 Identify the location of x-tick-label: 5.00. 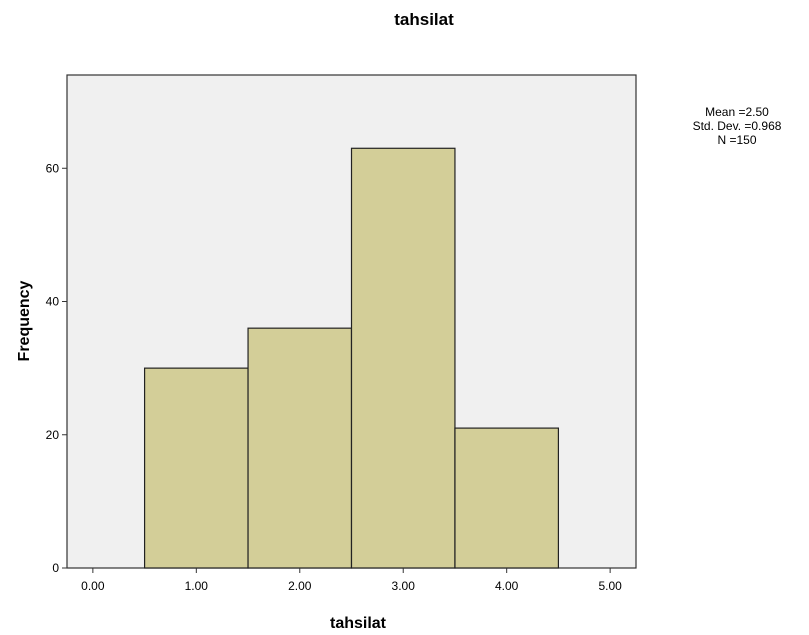
(610, 586).